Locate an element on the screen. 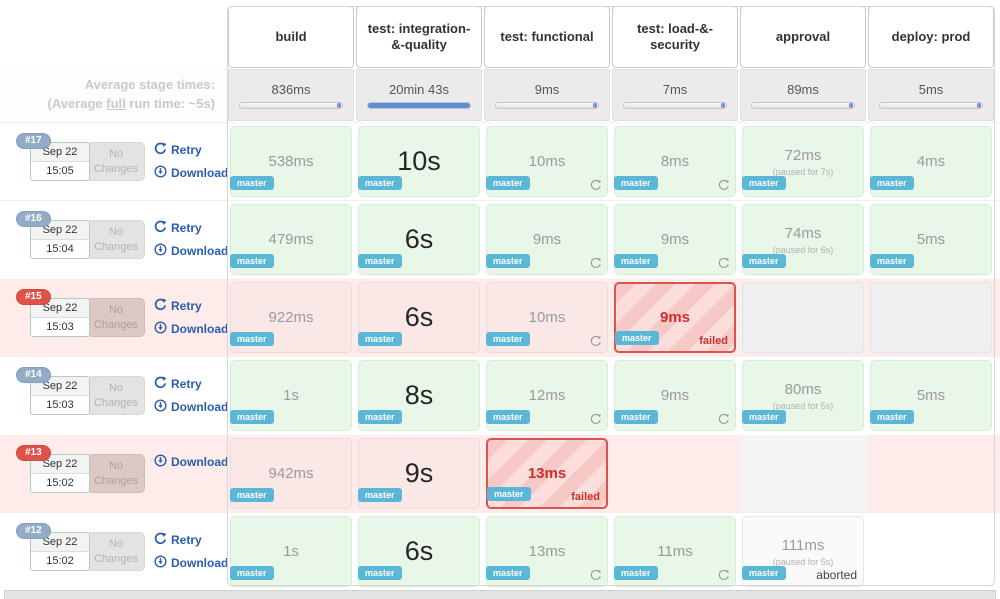  stage-duration: 922ms is located at coordinates (291, 317).